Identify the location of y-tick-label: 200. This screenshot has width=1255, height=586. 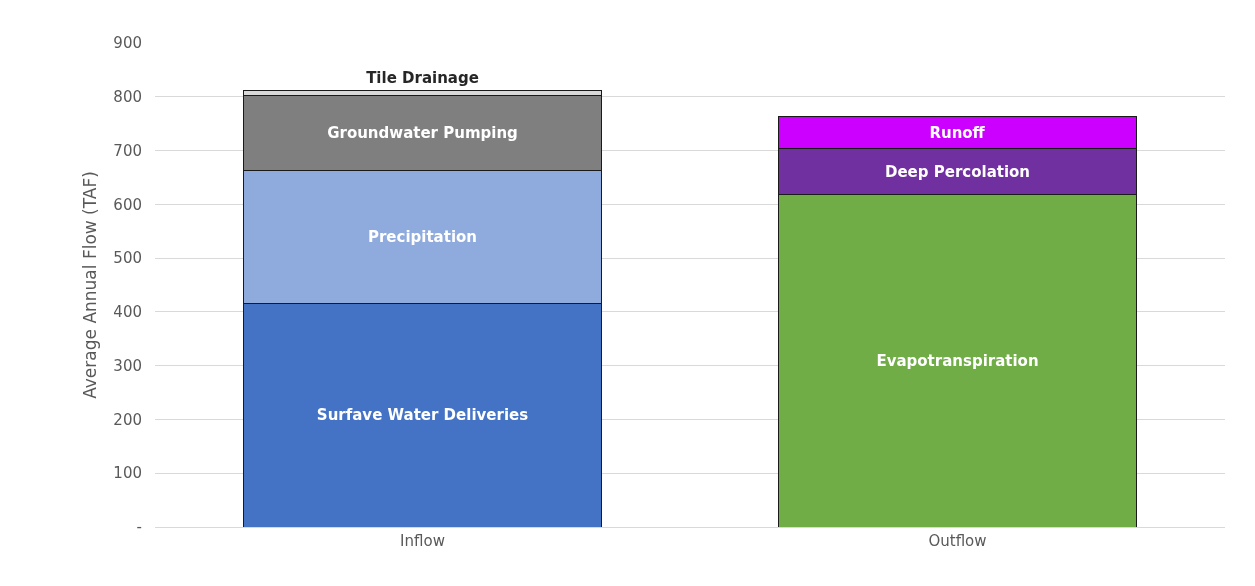
(127, 419).